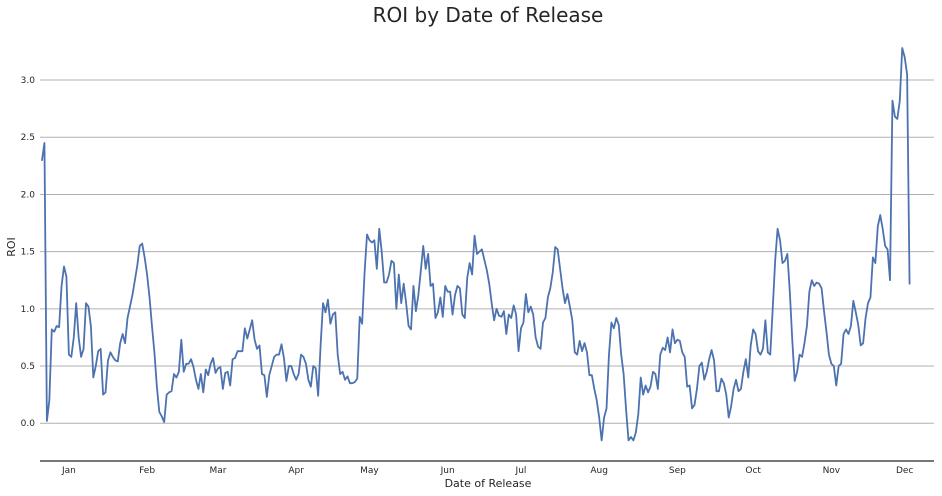  Describe the element at coordinates (488, 483) in the screenshot. I see `x-axis-label: Date of Release` at that location.